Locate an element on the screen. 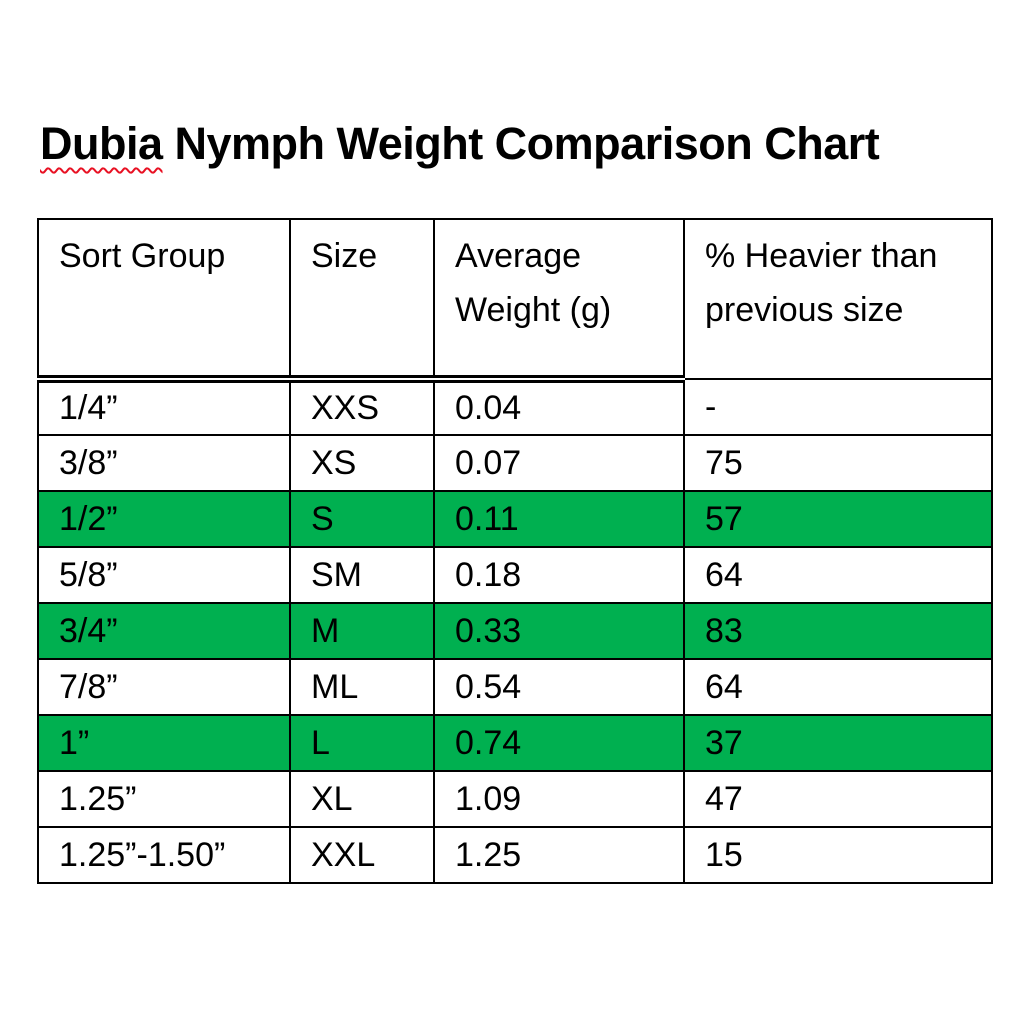  table-row: 1.25”-1.50” XXL 1.25 15 is located at coordinates (515, 855).